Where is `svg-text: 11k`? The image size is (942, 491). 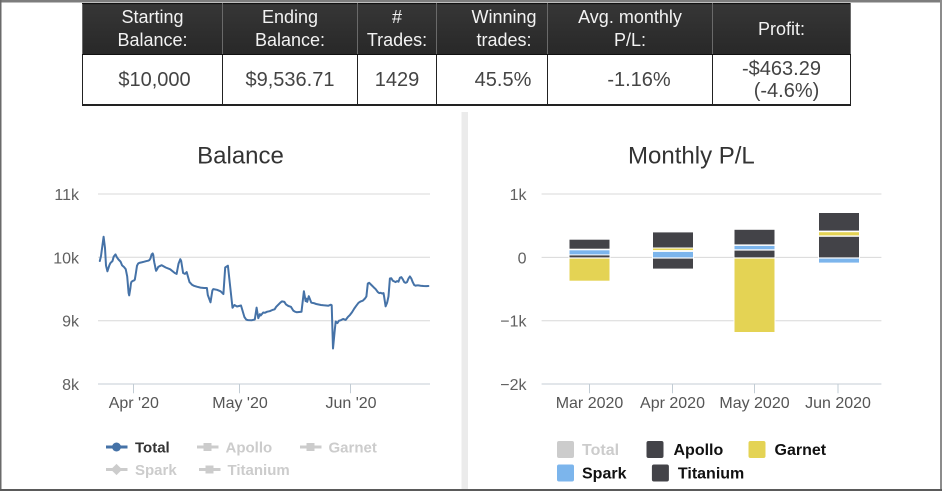 svg-text: 11k is located at coordinates (67, 195).